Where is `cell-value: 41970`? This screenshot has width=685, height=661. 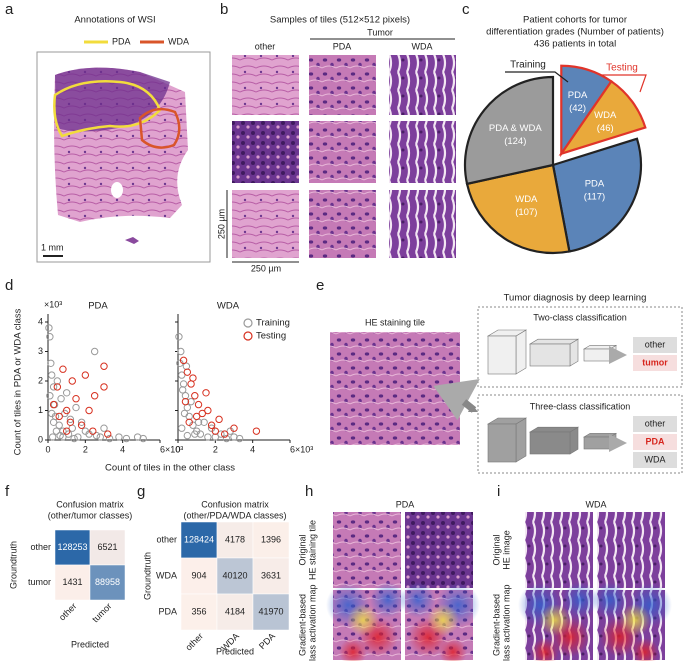 cell-value: 41970 is located at coordinates (270, 611).